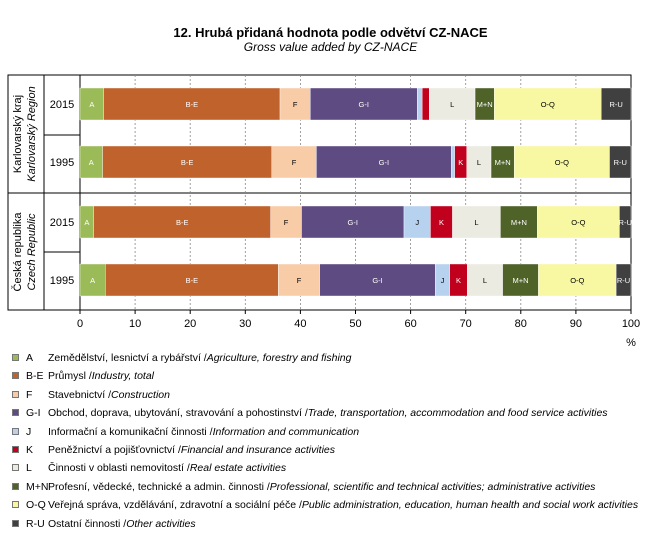 The width and height of the screenshot is (661, 533). What do you see at coordinates (29, 468) in the screenshot?
I see `legend-code: L` at bounding box center [29, 468].